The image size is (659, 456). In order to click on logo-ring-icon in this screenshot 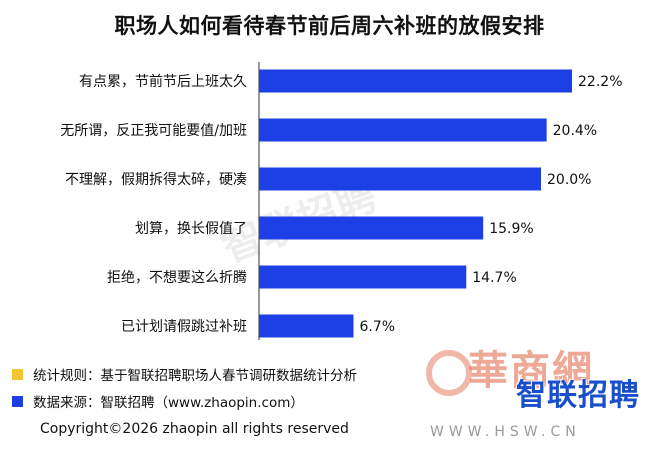, I will do `click(449, 373)`.